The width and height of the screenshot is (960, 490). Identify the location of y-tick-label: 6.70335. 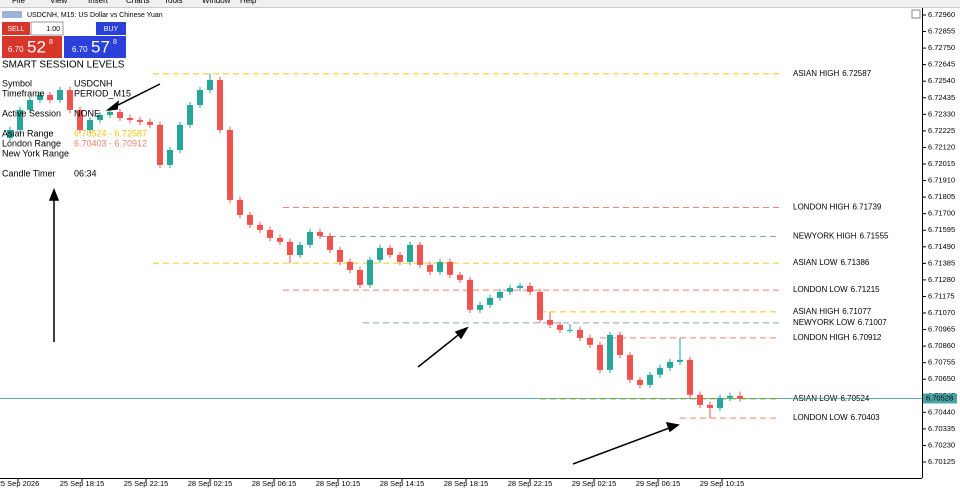
(941, 428).